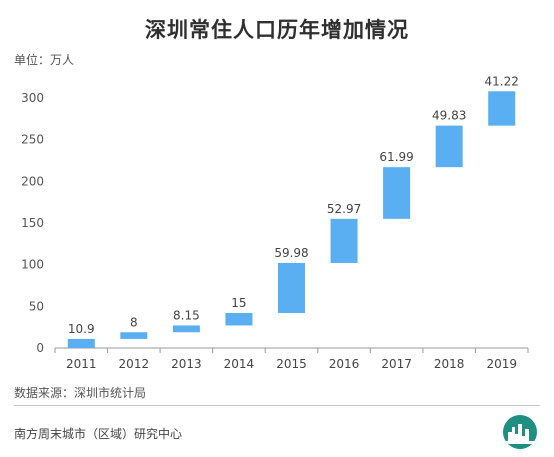  I want to click on bar-2013, so click(186, 329).